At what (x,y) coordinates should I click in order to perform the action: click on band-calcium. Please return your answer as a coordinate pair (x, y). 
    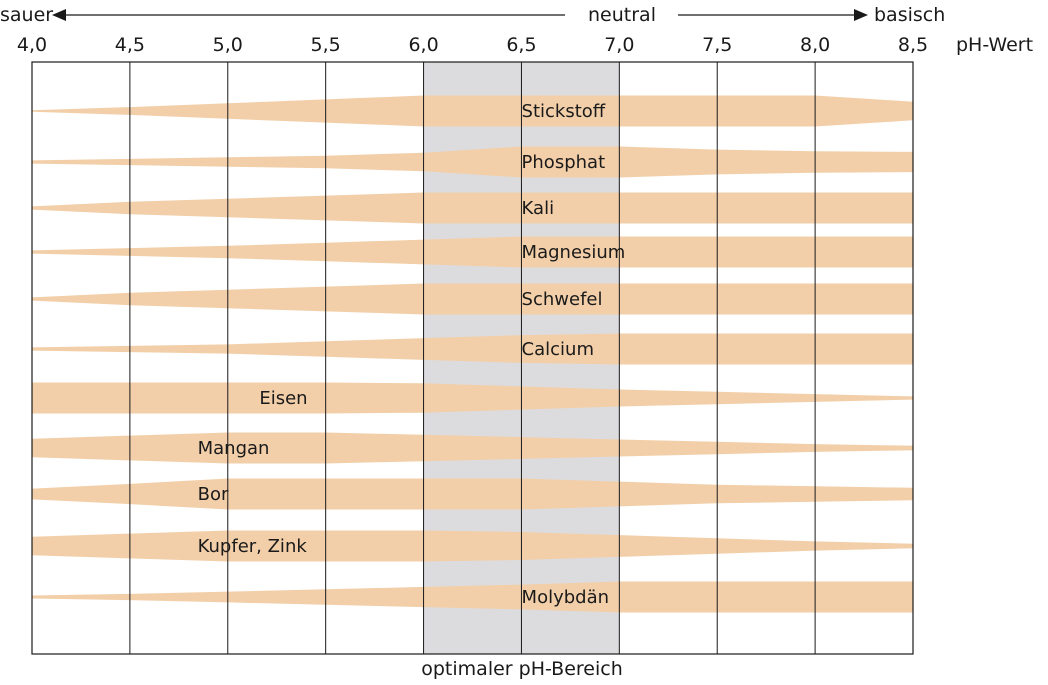
    Looking at the image, I should click on (472, 349).